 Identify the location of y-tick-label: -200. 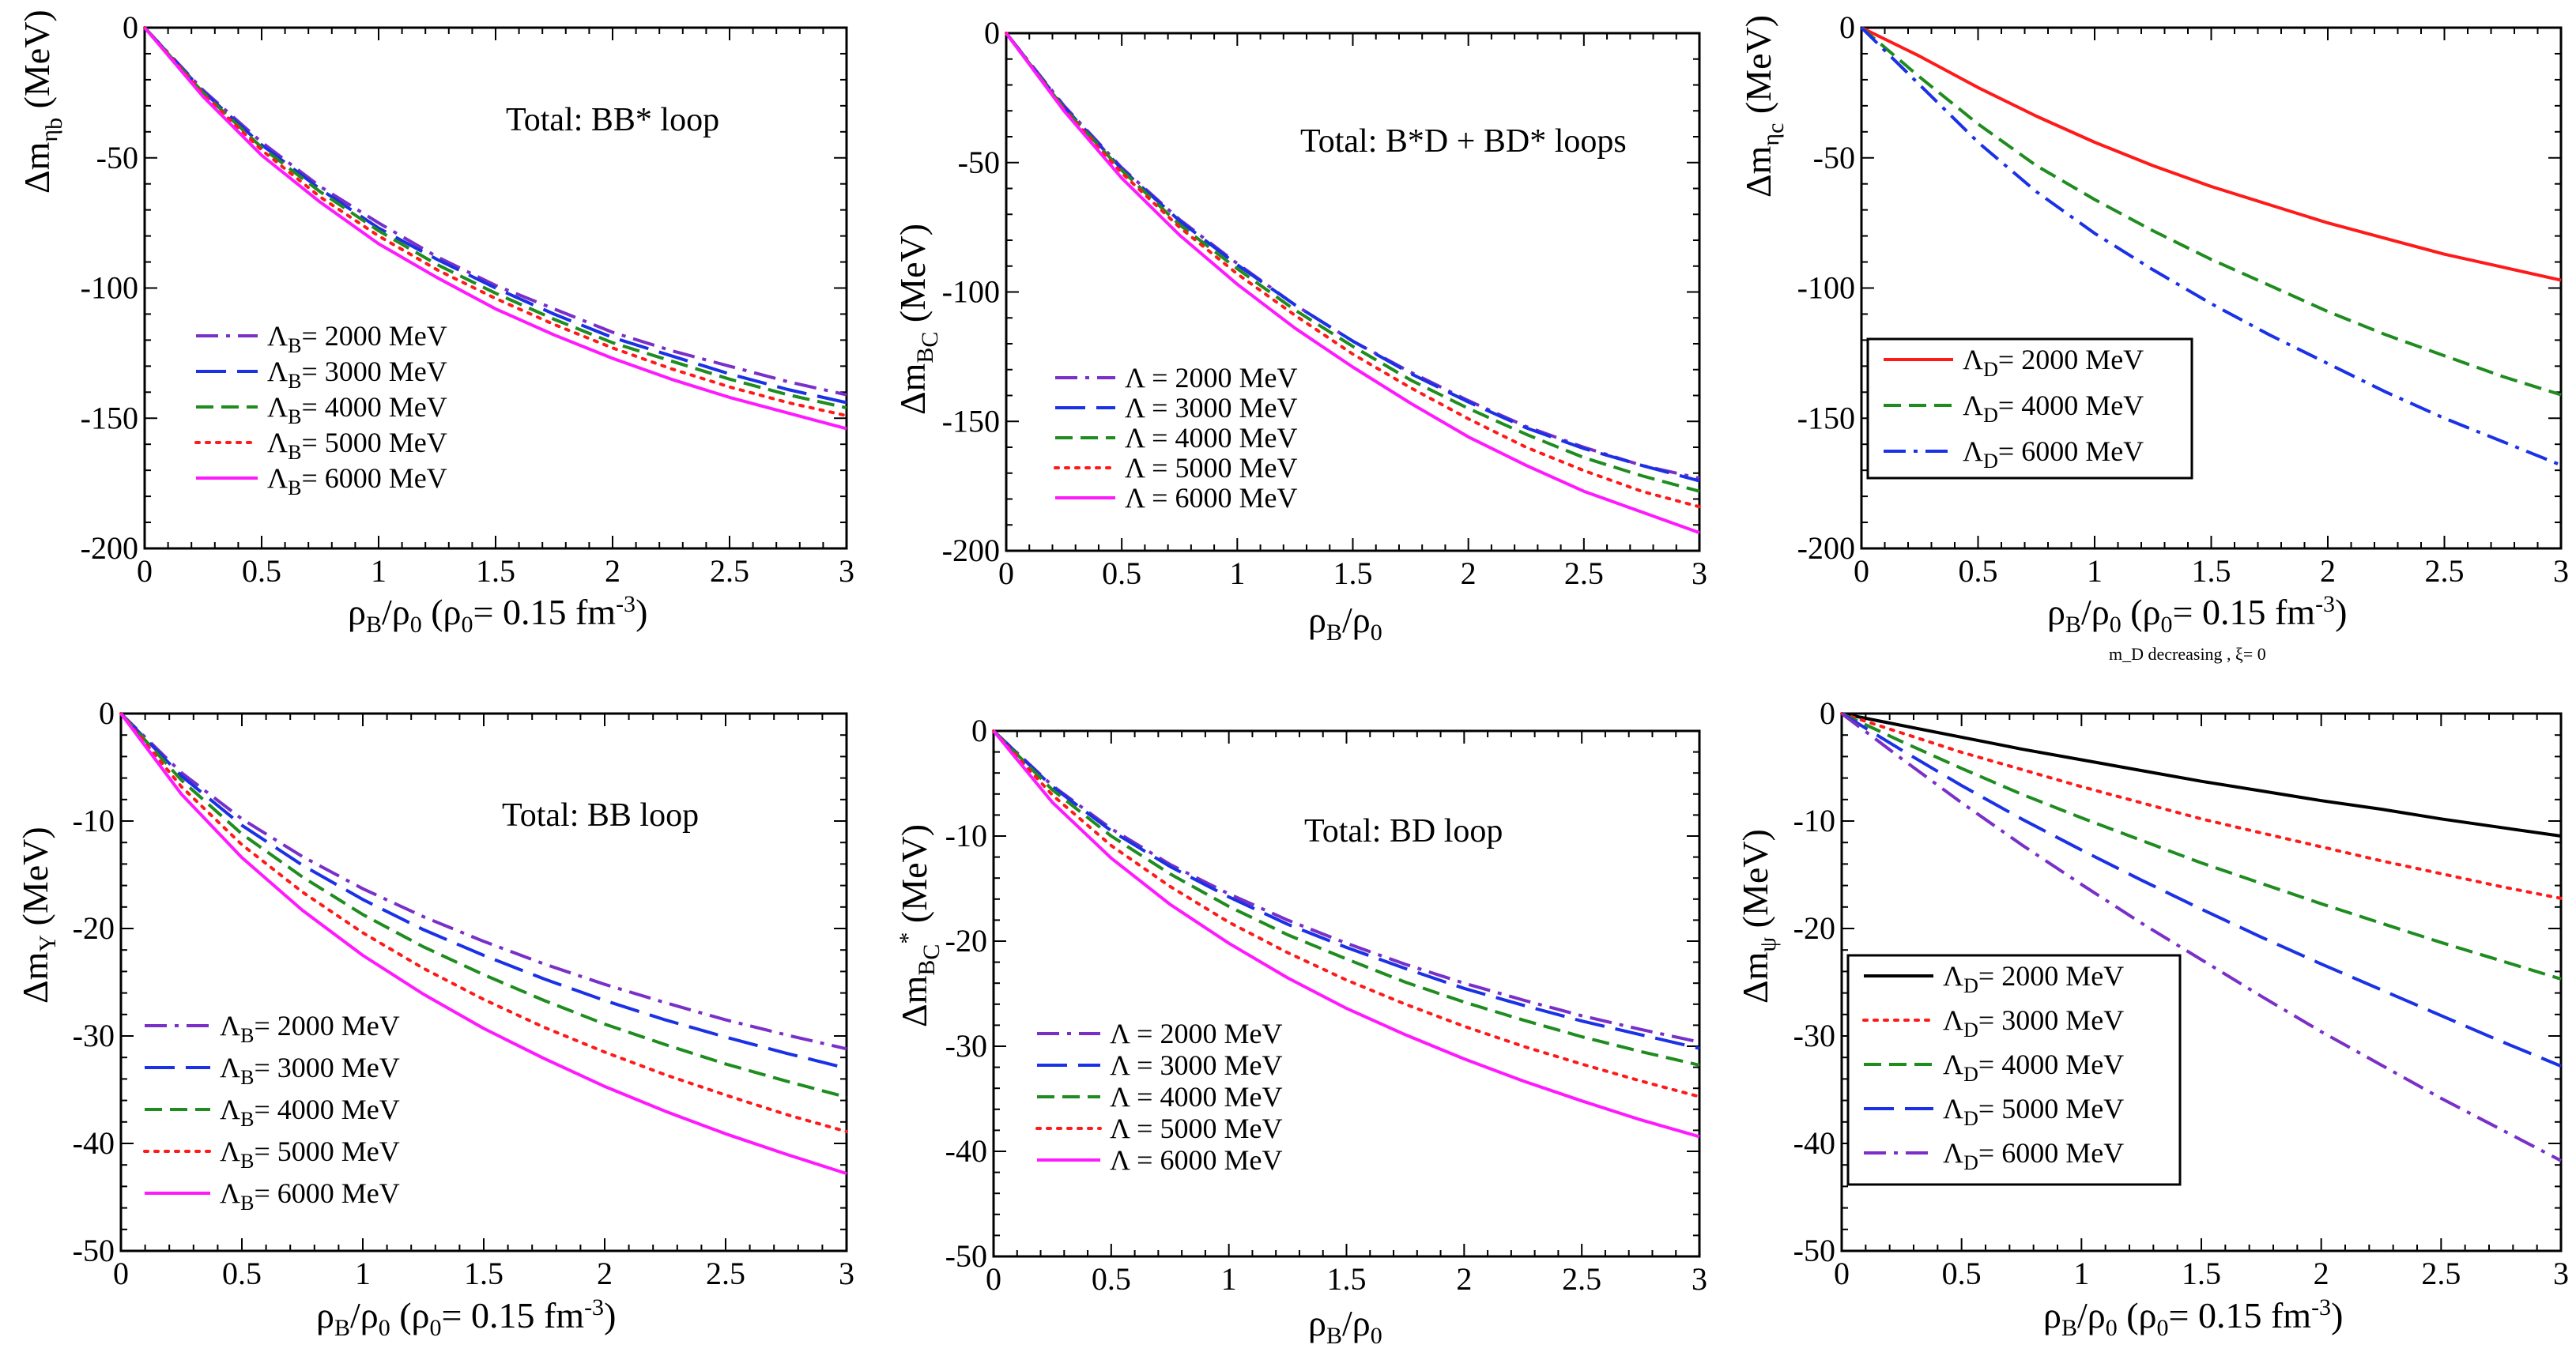
(1826, 548).